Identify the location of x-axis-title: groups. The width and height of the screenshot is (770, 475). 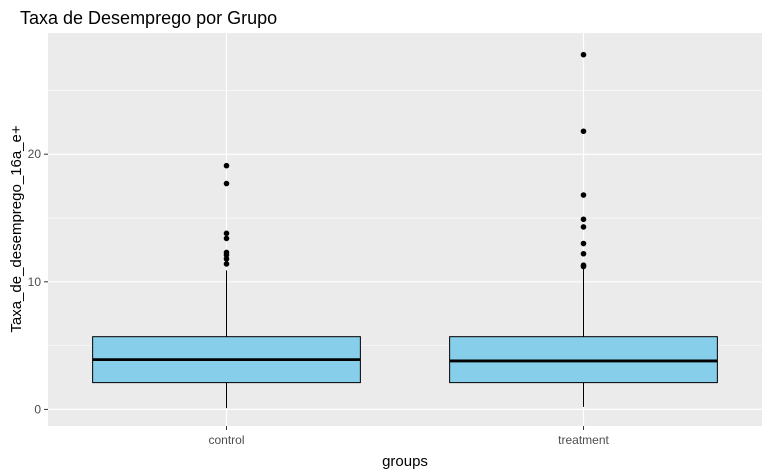
(405, 461).